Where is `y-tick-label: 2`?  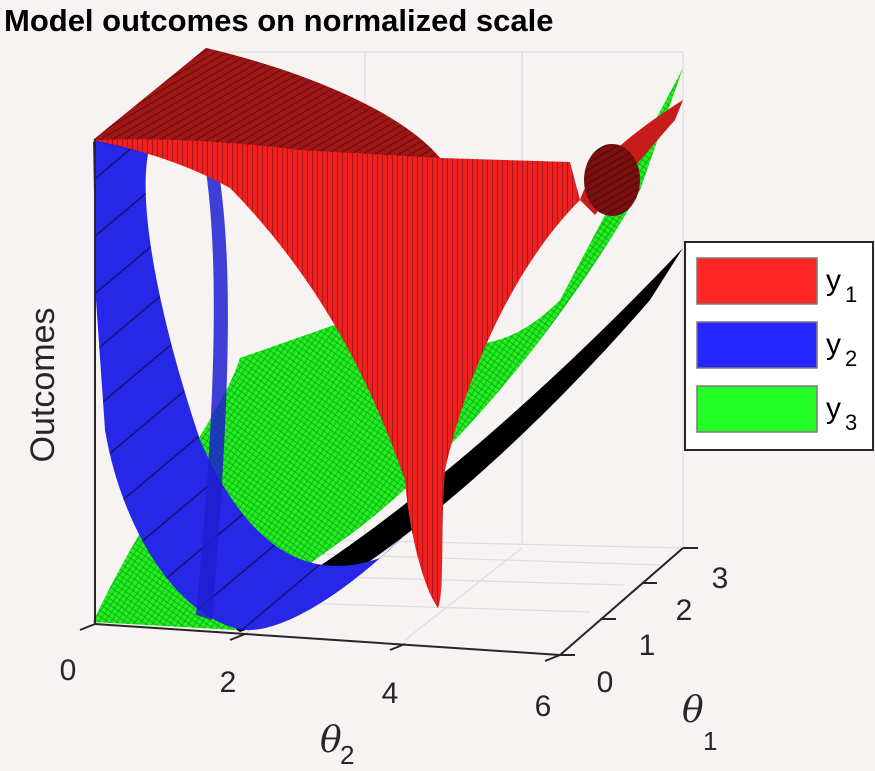 y-tick-label: 2 is located at coordinates (684, 610).